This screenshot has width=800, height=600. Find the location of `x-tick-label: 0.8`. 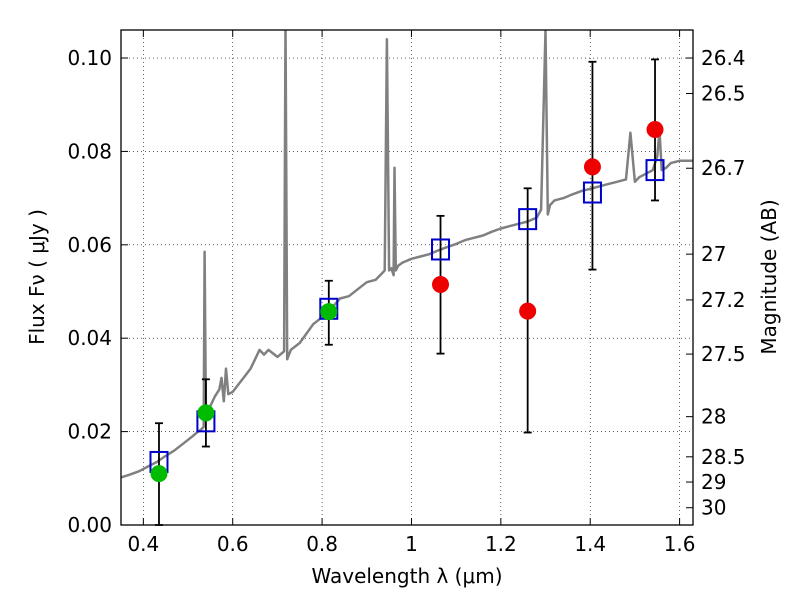

x-tick-label: 0.8 is located at coordinates (322, 544).